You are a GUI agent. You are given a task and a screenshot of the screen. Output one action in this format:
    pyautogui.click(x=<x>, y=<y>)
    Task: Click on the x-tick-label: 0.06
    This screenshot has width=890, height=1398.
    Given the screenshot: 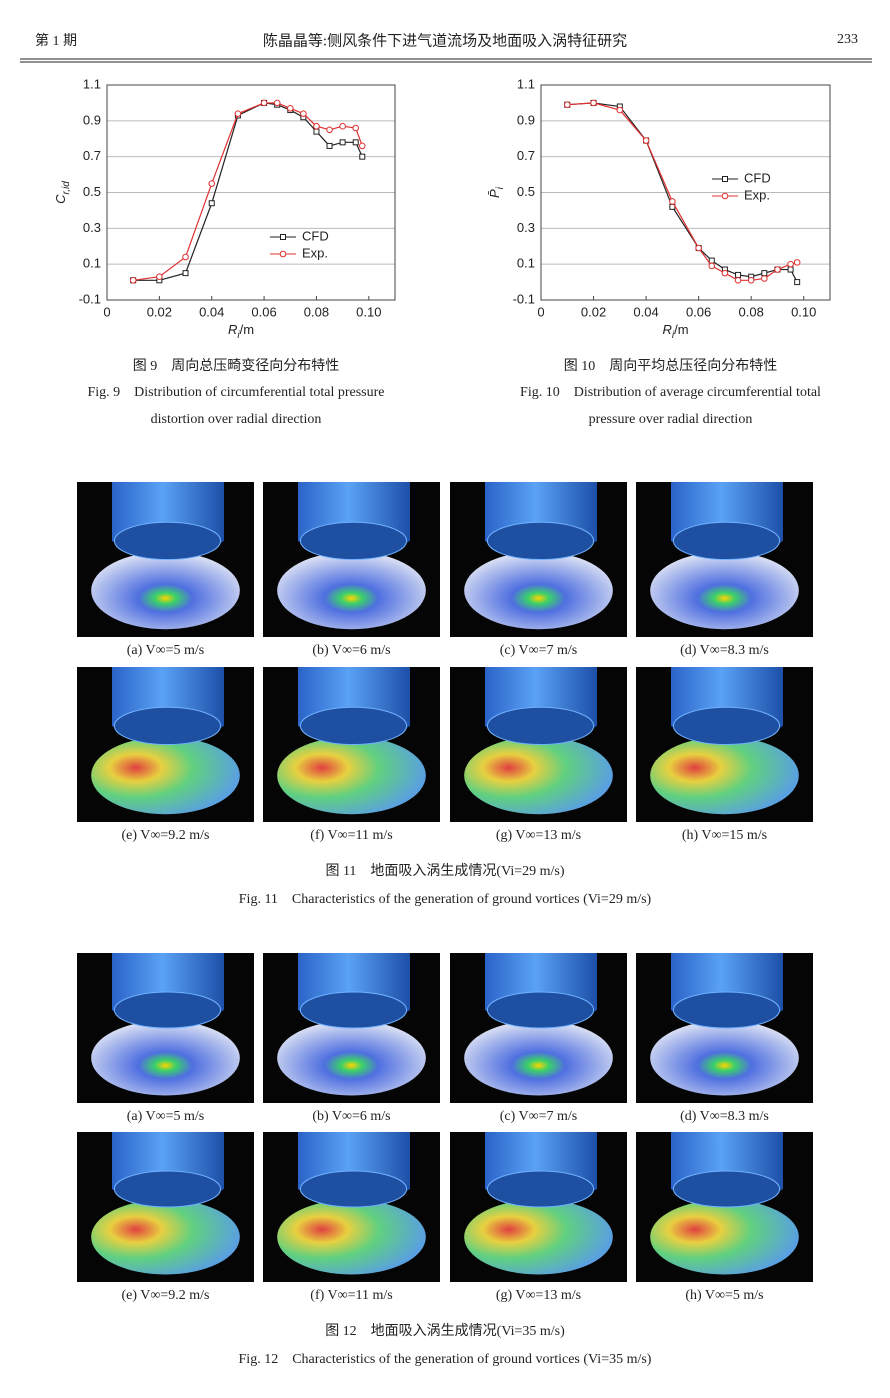 What is the action you would take?
    pyautogui.click(x=263, y=311)
    